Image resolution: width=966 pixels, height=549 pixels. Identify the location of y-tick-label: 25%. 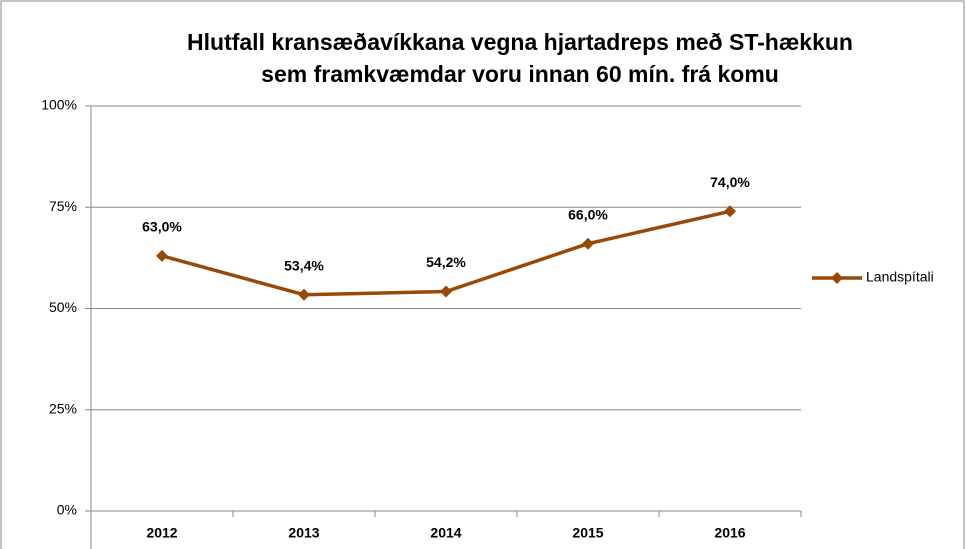
(63, 408).